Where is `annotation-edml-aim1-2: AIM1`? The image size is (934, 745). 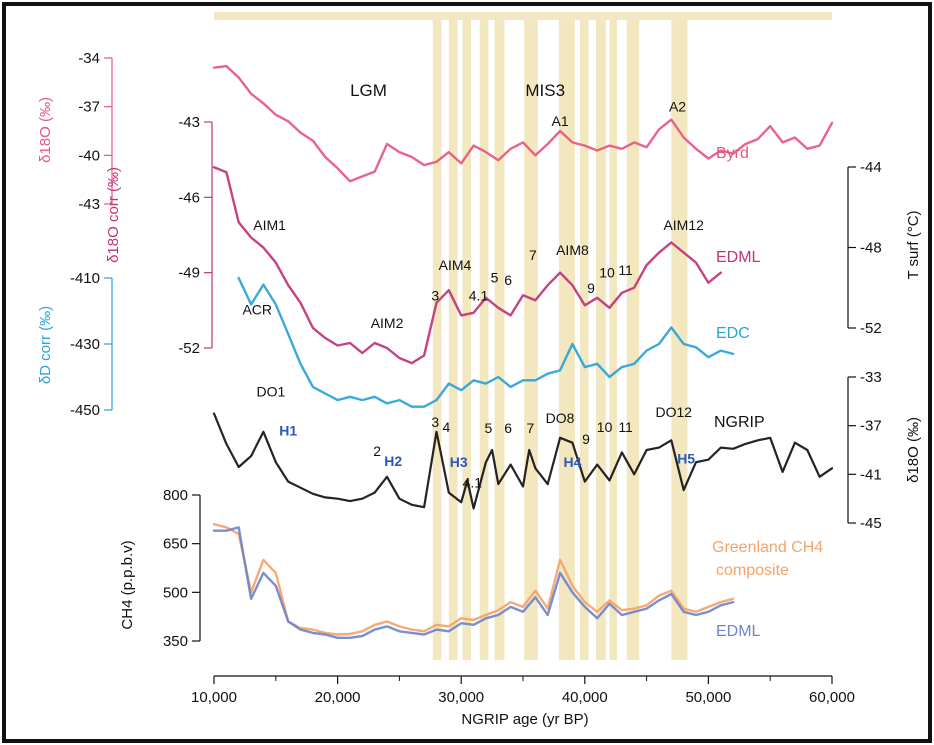 annotation-edml-aim1-2: AIM1 is located at coordinates (269, 225).